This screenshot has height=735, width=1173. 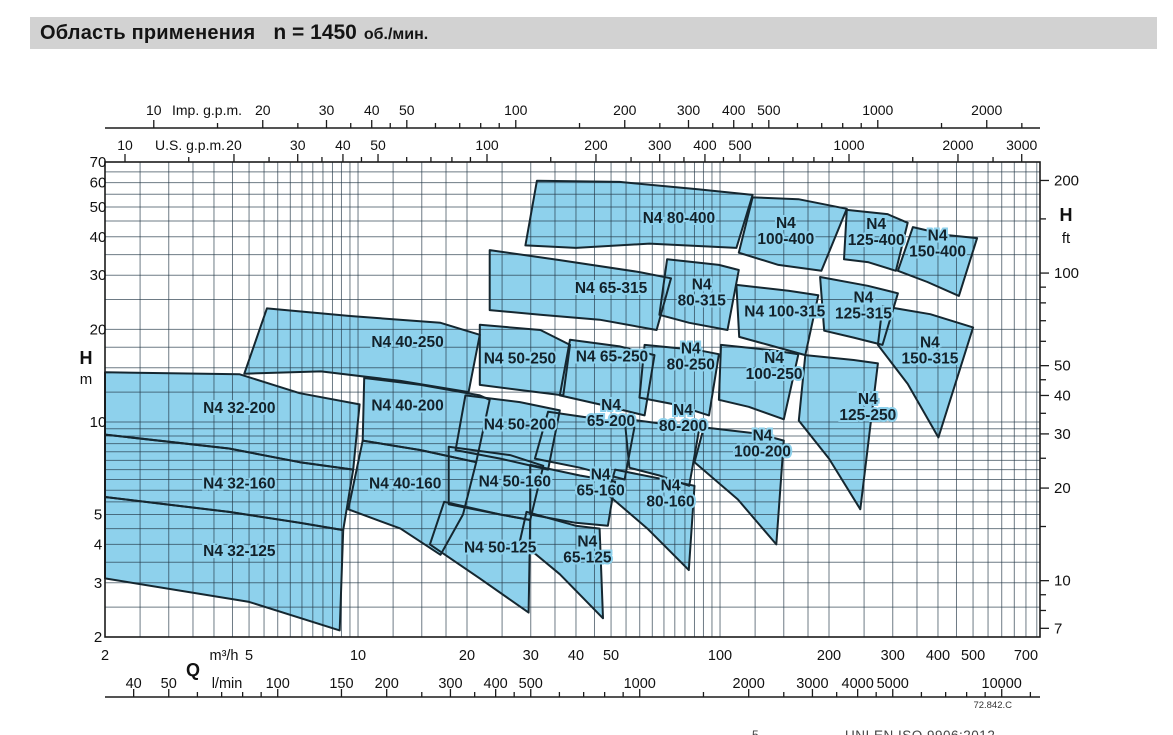 I want to click on svg-text: l/min, so click(x=227, y=684).